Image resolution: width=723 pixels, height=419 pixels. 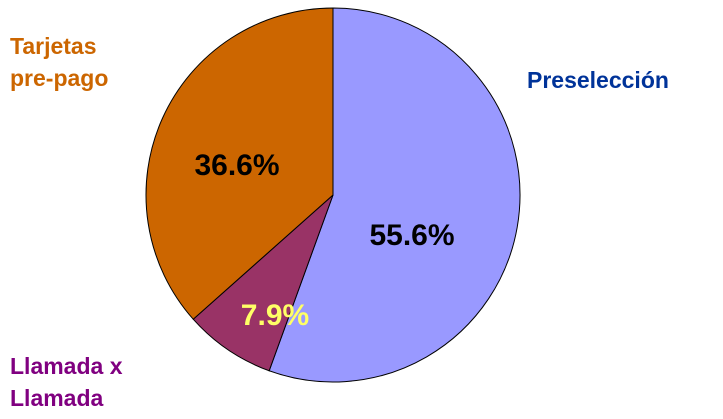 I want to click on pie-slice, so click(x=263, y=283).